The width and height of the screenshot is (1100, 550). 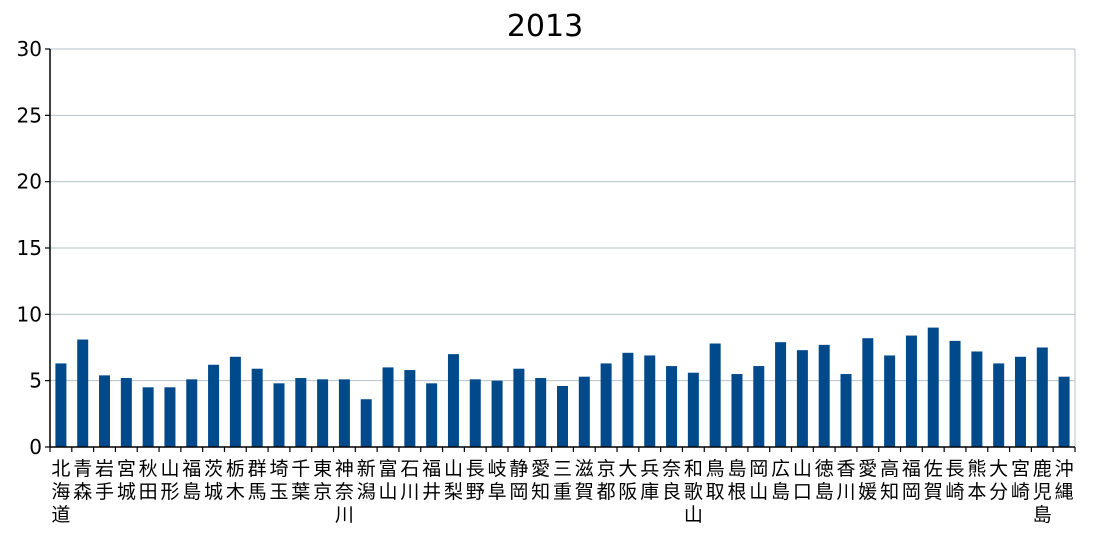 I want to click on x-tick-label: 茨城, so click(x=213, y=480).